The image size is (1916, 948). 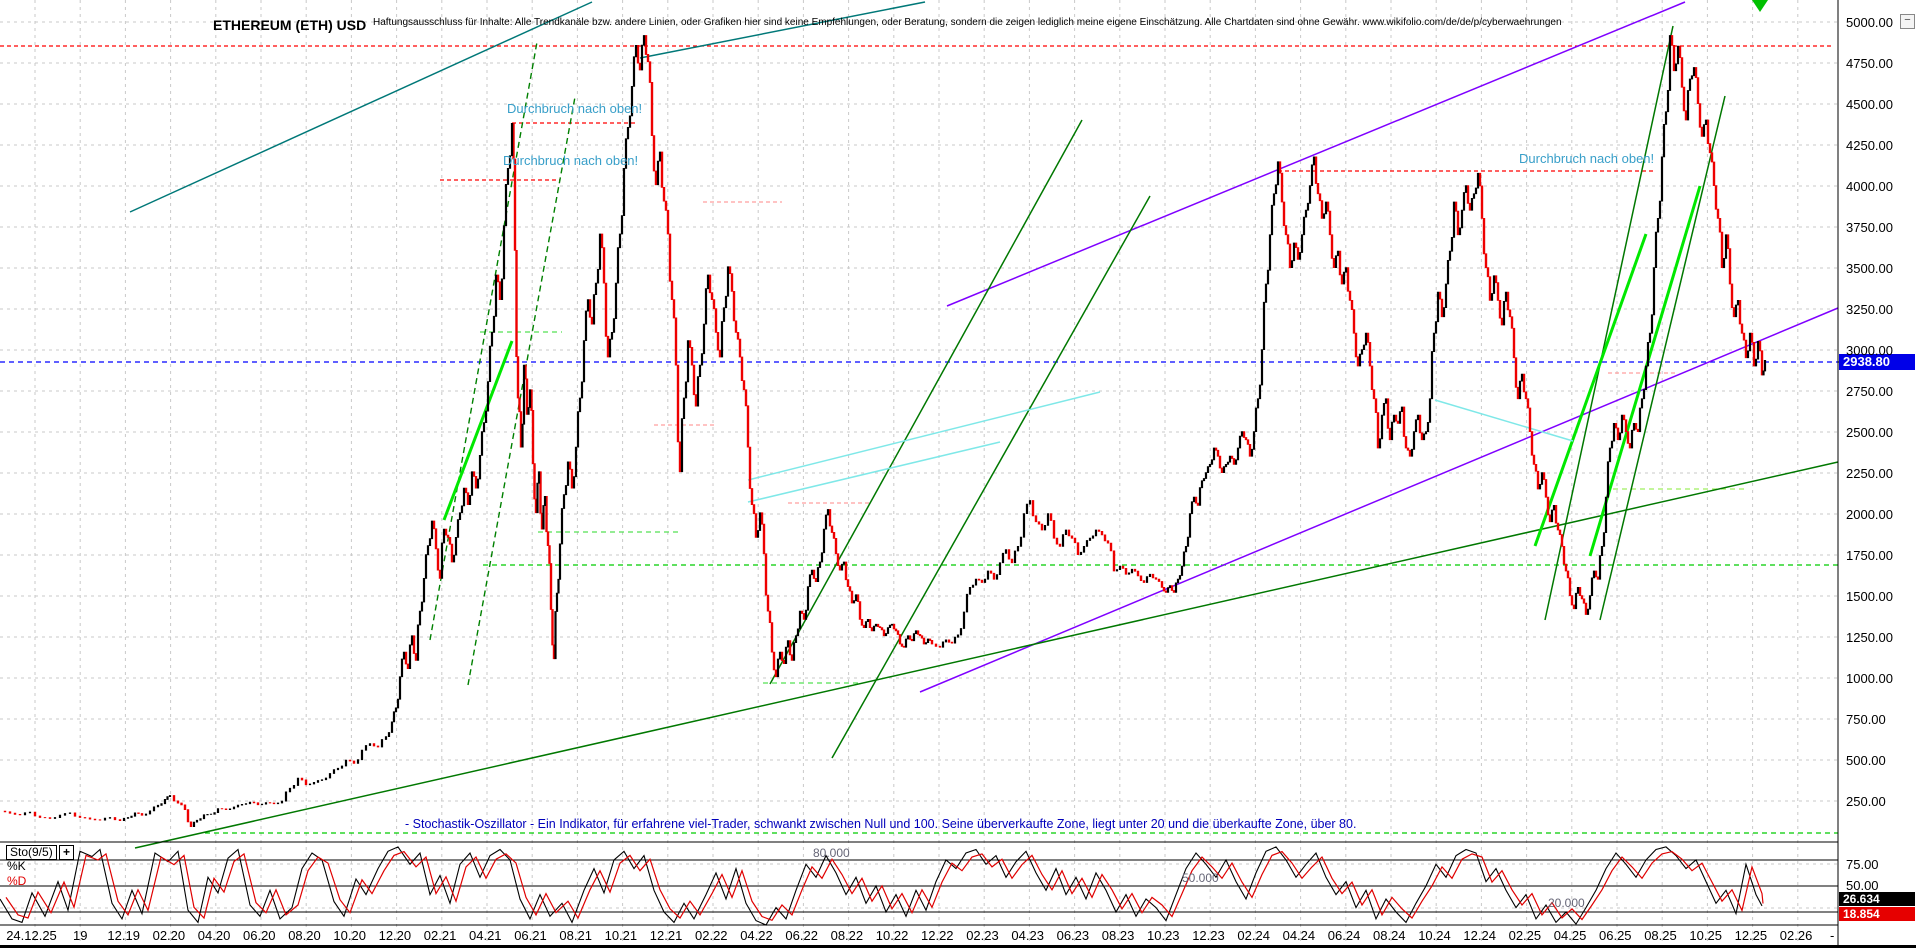 I want to click on price-axis-label: 250.00, so click(x=1866, y=801).